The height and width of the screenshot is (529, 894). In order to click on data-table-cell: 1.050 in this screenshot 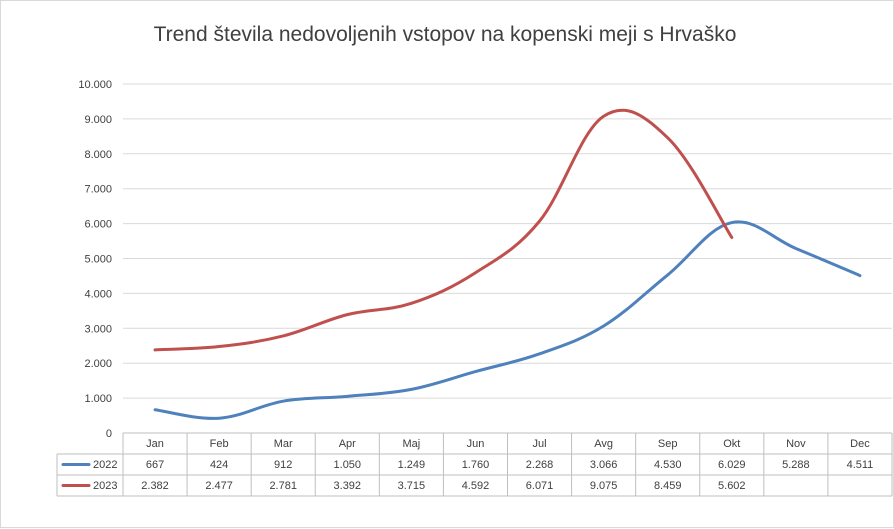, I will do `click(348, 465)`.